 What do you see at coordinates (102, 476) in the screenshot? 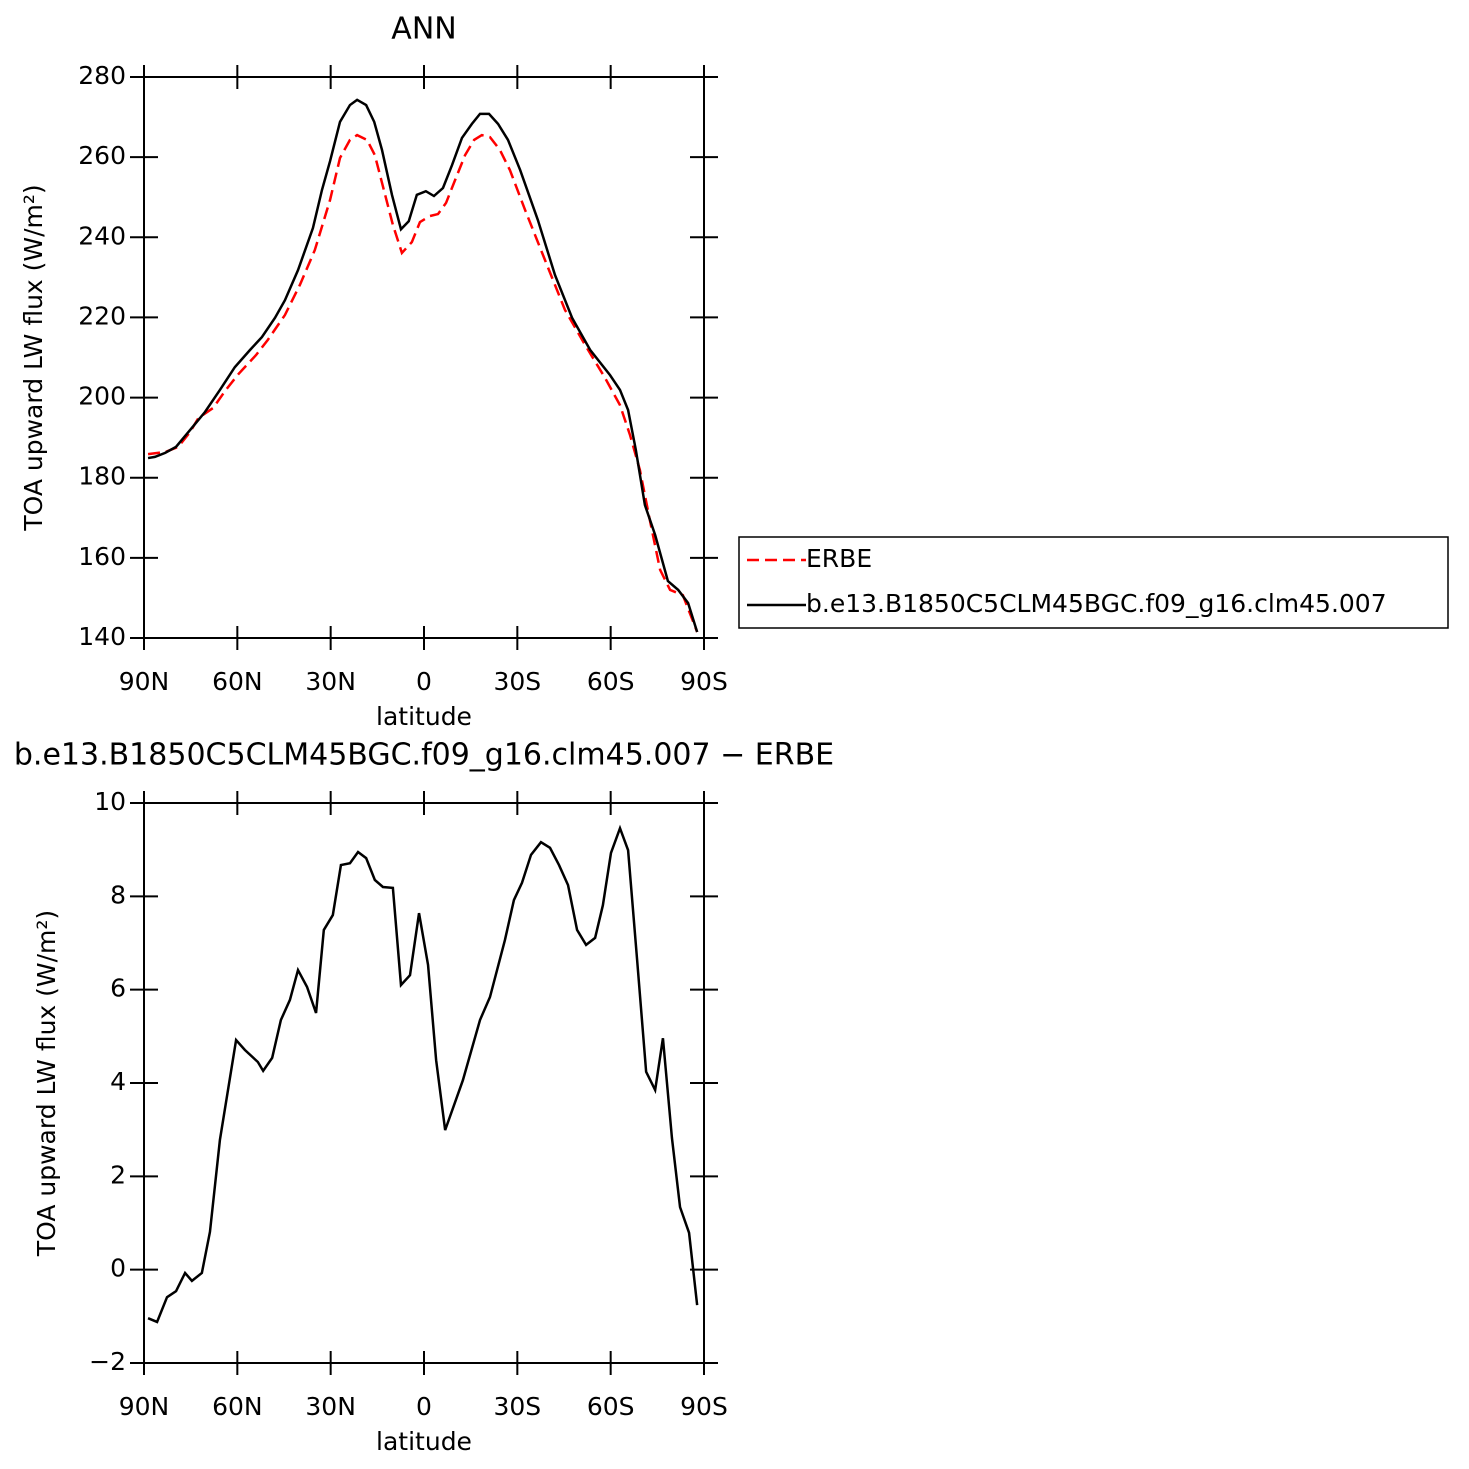
I see `y-tick-label: 180` at bounding box center [102, 476].